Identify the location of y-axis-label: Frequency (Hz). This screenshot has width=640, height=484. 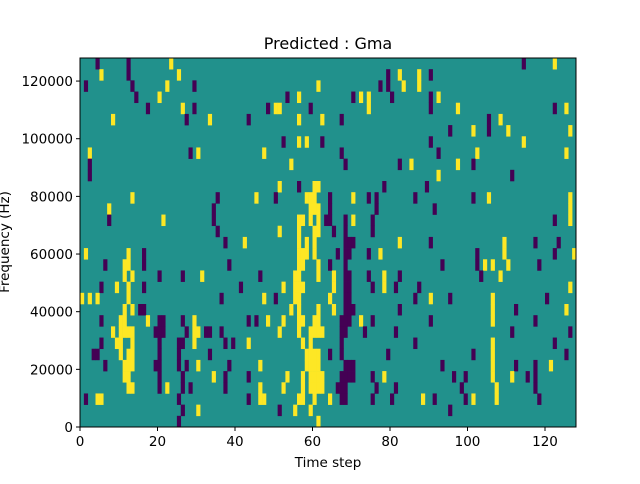
(6, 242).